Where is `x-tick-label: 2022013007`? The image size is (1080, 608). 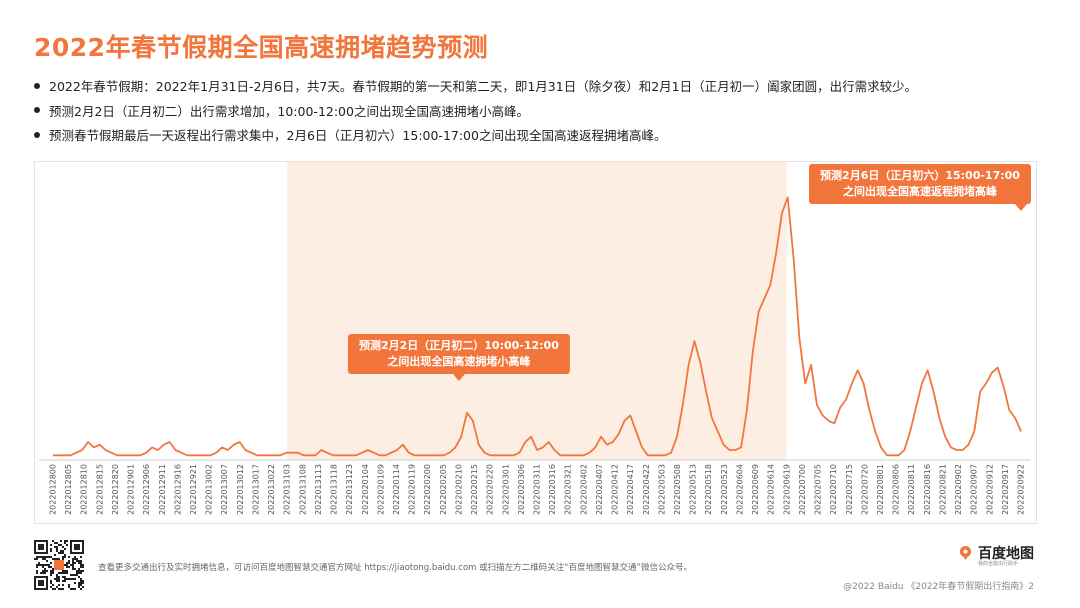 x-tick-label: 2022013007 is located at coordinates (224, 489).